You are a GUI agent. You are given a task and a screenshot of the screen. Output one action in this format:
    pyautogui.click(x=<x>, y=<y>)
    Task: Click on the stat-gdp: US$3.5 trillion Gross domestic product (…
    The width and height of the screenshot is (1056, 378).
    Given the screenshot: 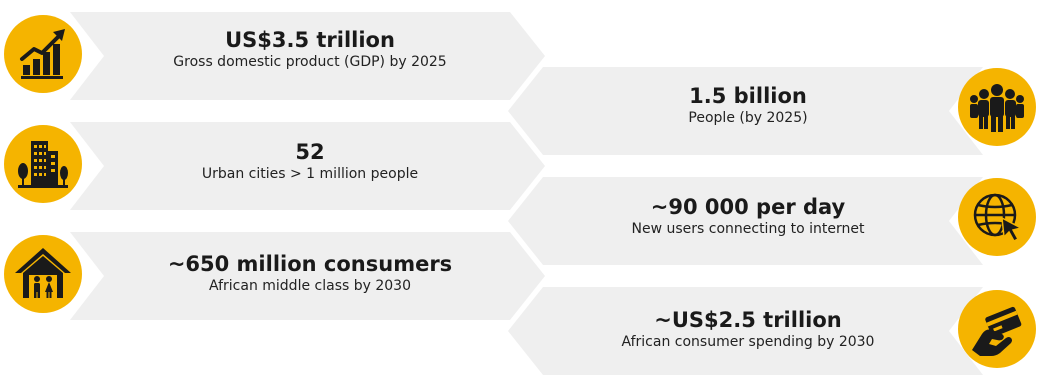 What is the action you would take?
    pyautogui.click(x=307, y=56)
    